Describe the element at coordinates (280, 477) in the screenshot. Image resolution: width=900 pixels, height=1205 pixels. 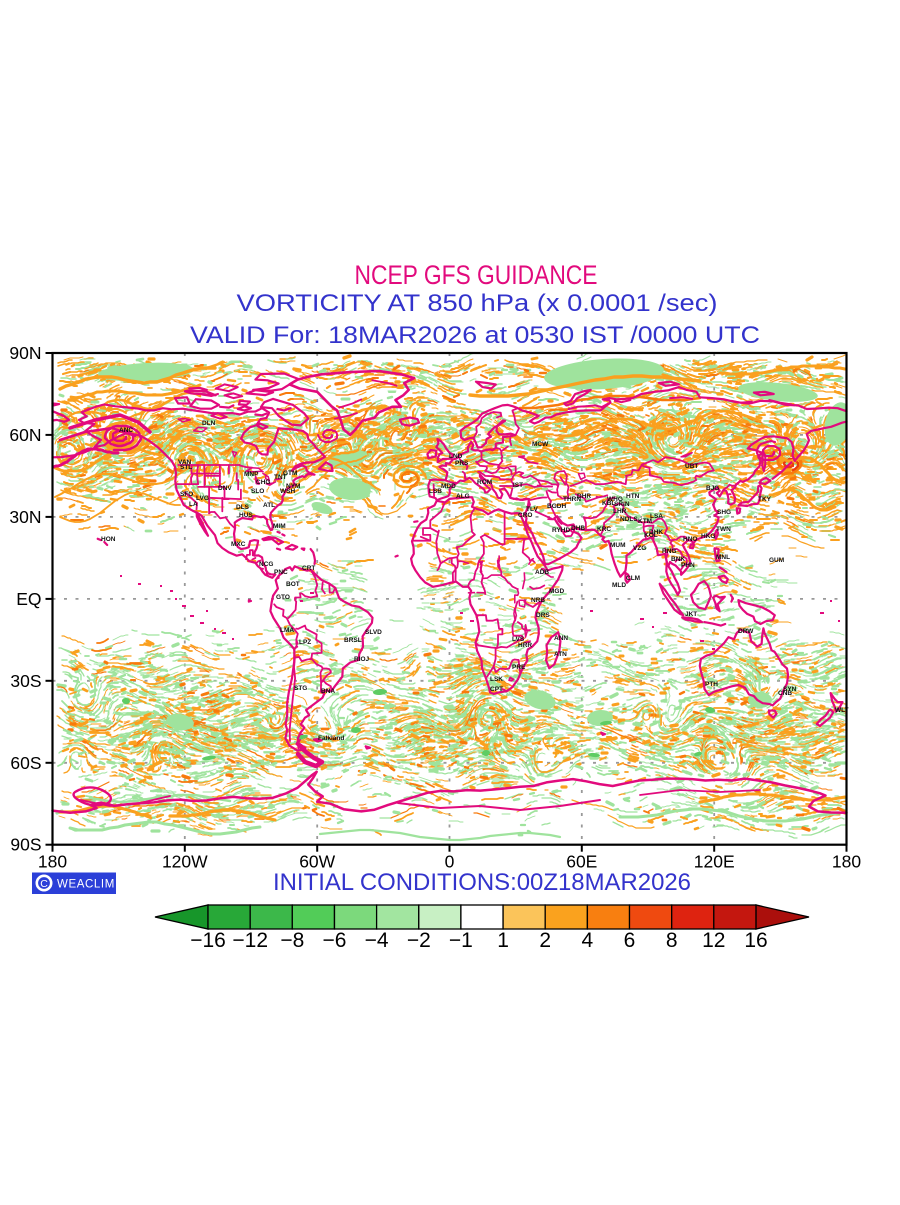
I see `svg-text: TNT` at that location.